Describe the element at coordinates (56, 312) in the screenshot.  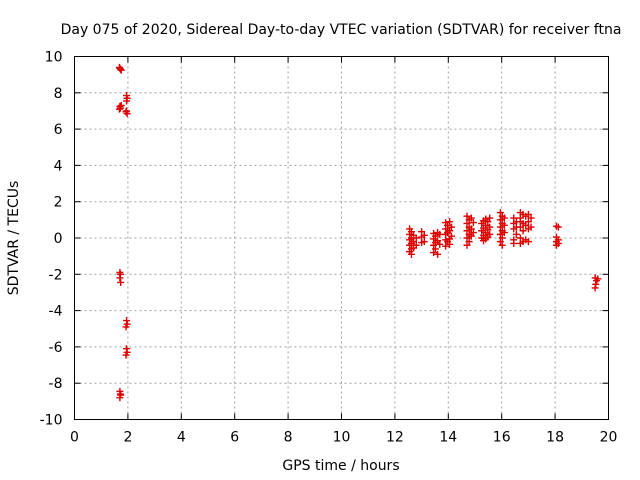
I see `y-tick-label: -4` at that location.